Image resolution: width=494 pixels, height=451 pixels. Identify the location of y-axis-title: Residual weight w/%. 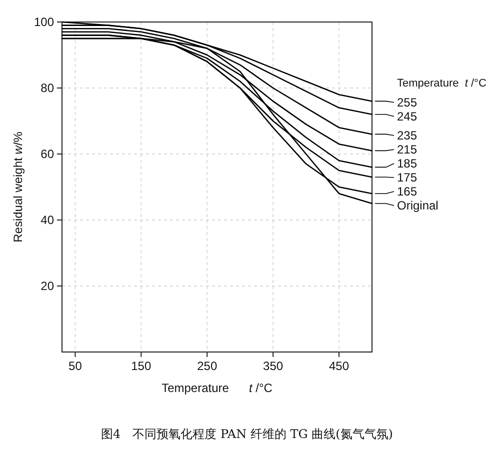
(18, 186).